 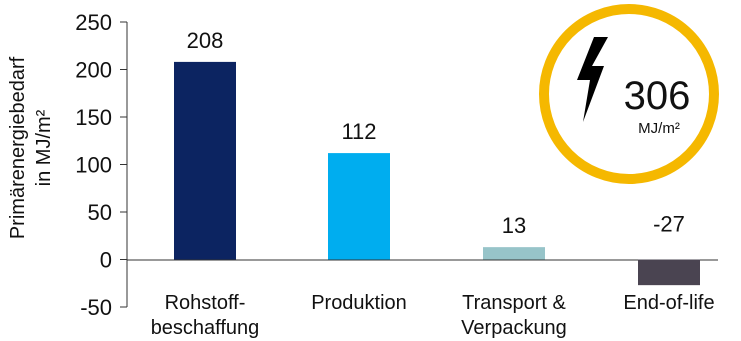 What do you see at coordinates (358, 131) in the screenshot?
I see `data-label: 112` at bounding box center [358, 131].